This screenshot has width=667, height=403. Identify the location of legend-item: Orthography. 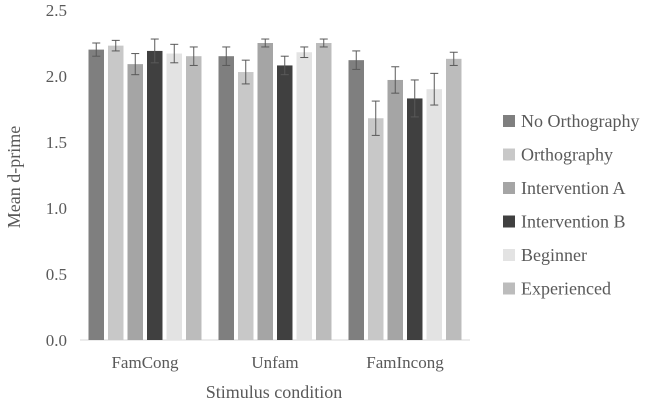
(558, 155).